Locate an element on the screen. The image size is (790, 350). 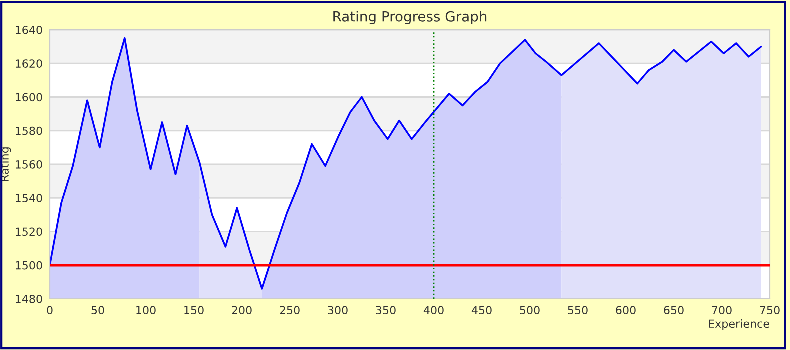
y-tick-label: 1640 is located at coordinates (29, 30).